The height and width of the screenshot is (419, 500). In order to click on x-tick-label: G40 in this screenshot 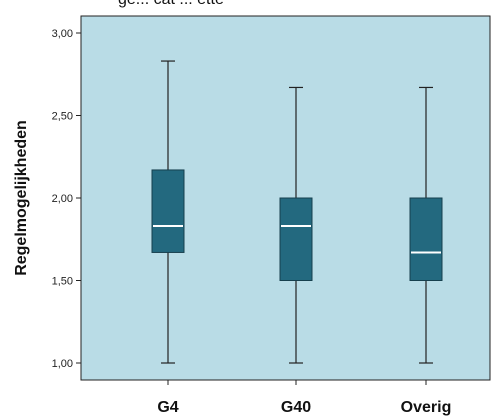, I will do `click(296, 407)`.